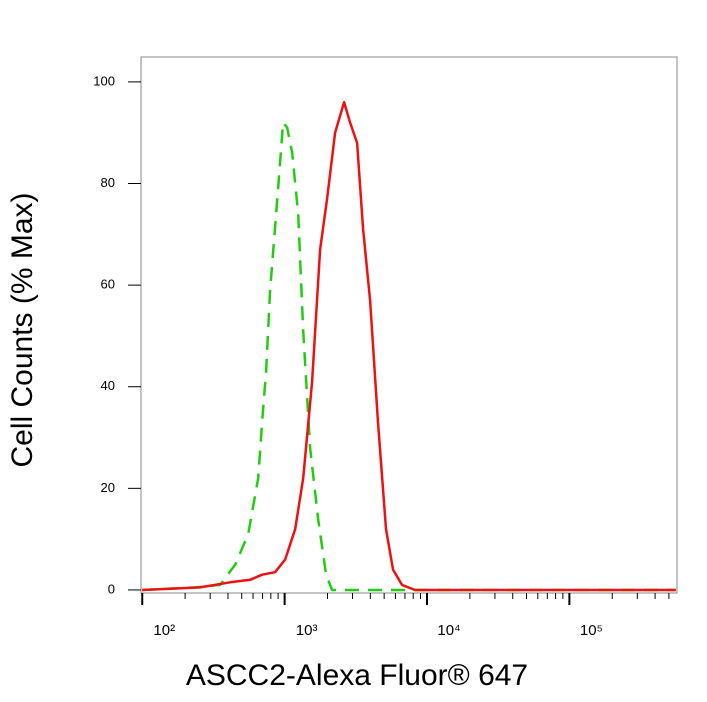  I want to click on y-tick-label: 80, so click(108, 182).